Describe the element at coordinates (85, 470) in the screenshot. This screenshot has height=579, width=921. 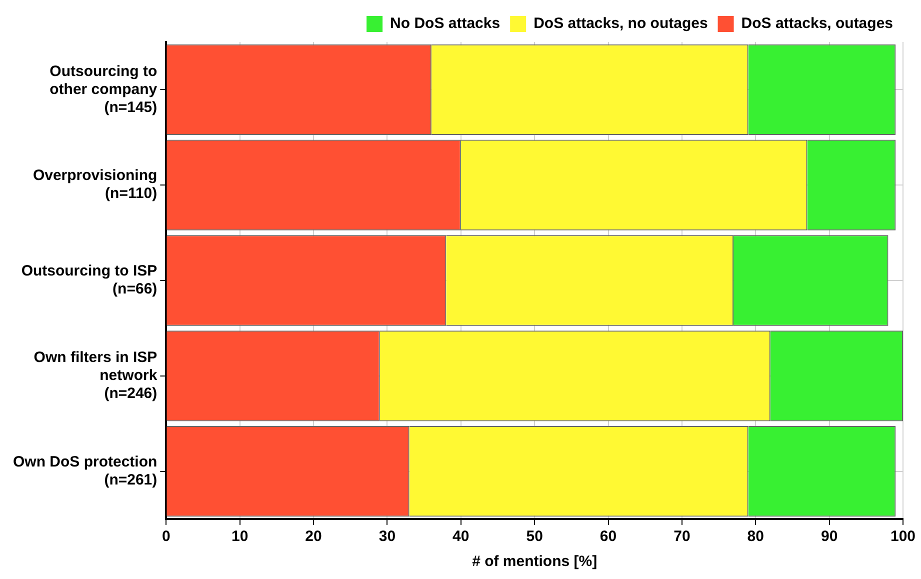
I see `y-tick-label: Own DoS protection (n=261)` at that location.